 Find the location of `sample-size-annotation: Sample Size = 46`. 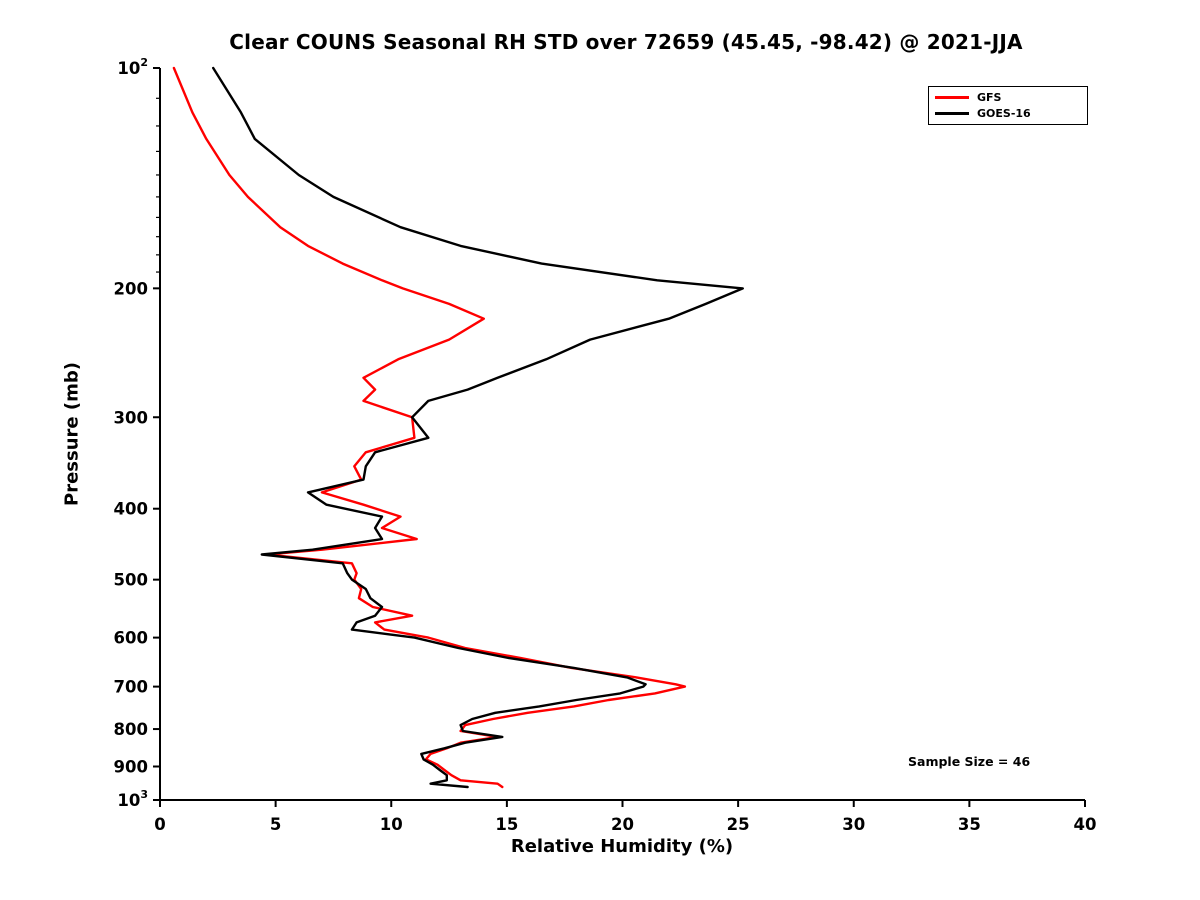

sample-size-annotation: Sample Size = 46 is located at coordinates (969, 761).